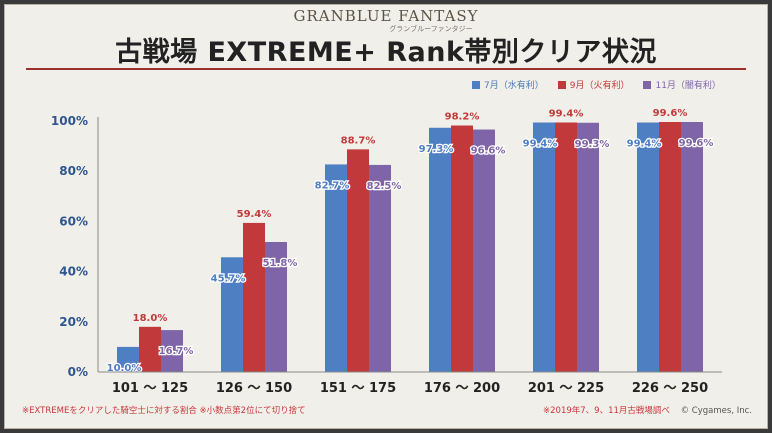 This screenshot has width=772, height=433. I want to click on legend-item-july: 7月（水有利）, so click(508, 84).